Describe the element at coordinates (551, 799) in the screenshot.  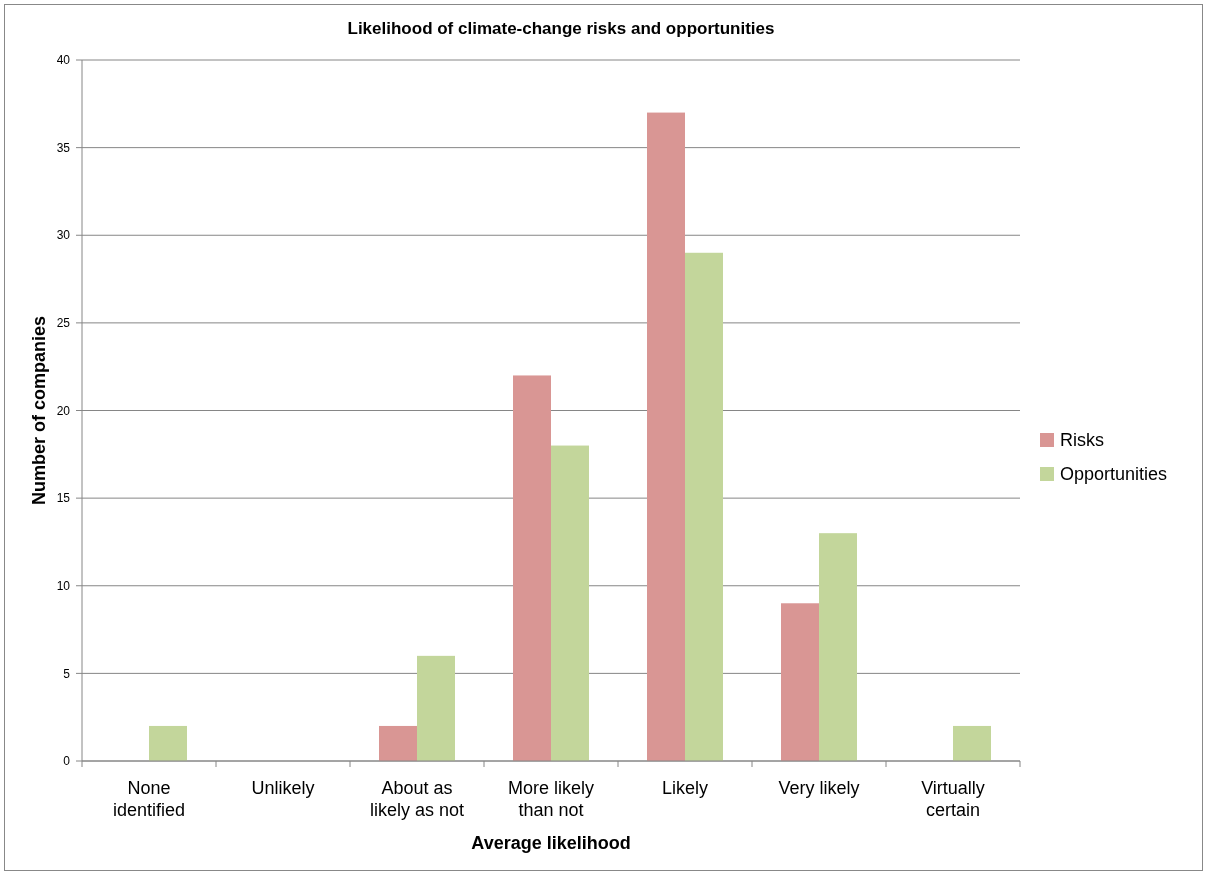
I see `x-tick-label: More likely than not` at that location.